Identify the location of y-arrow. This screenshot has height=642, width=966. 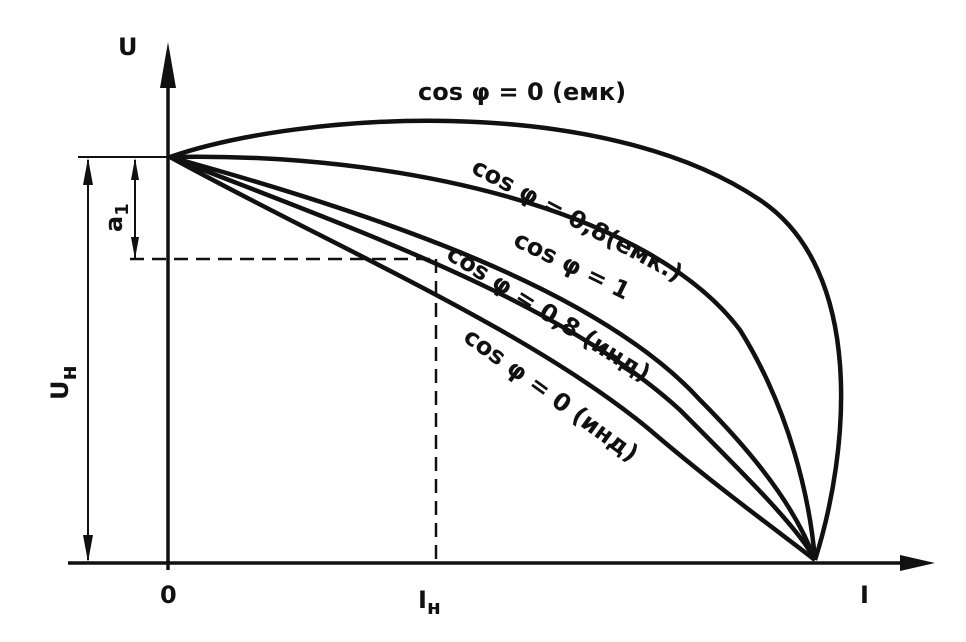
(168, 65).